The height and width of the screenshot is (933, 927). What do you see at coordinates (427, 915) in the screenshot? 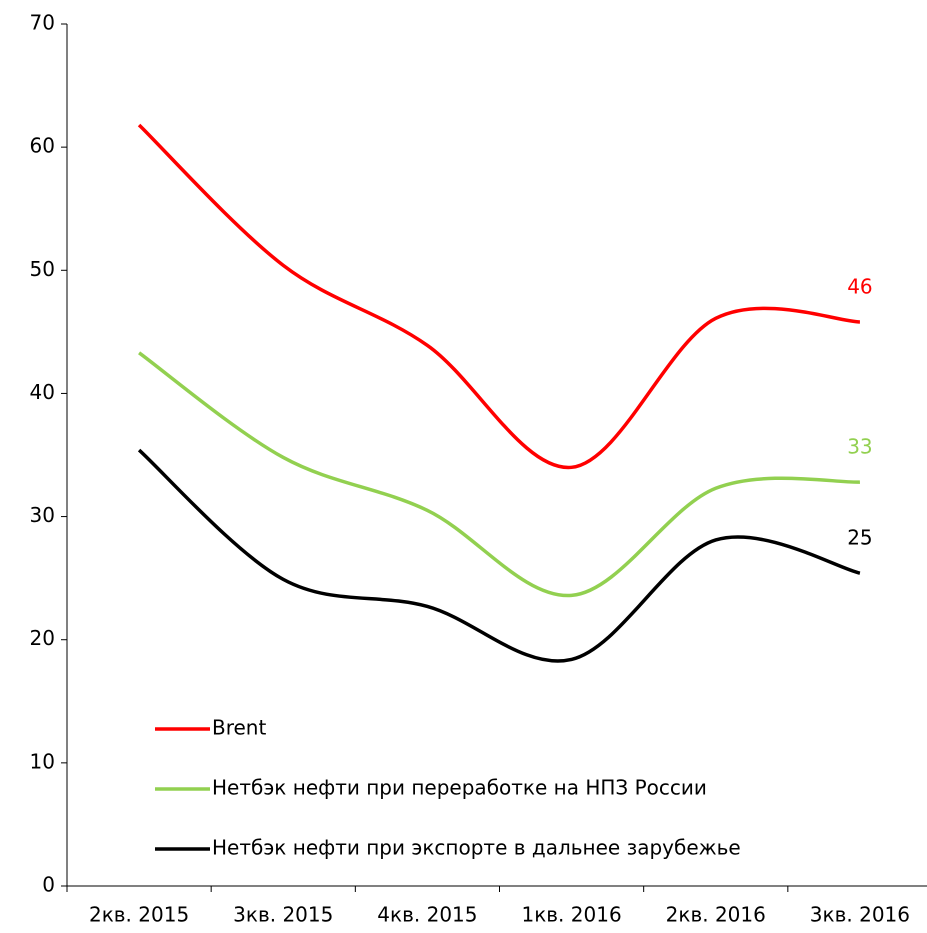
I see `x-tick-label: 4кв. 2015` at bounding box center [427, 915].